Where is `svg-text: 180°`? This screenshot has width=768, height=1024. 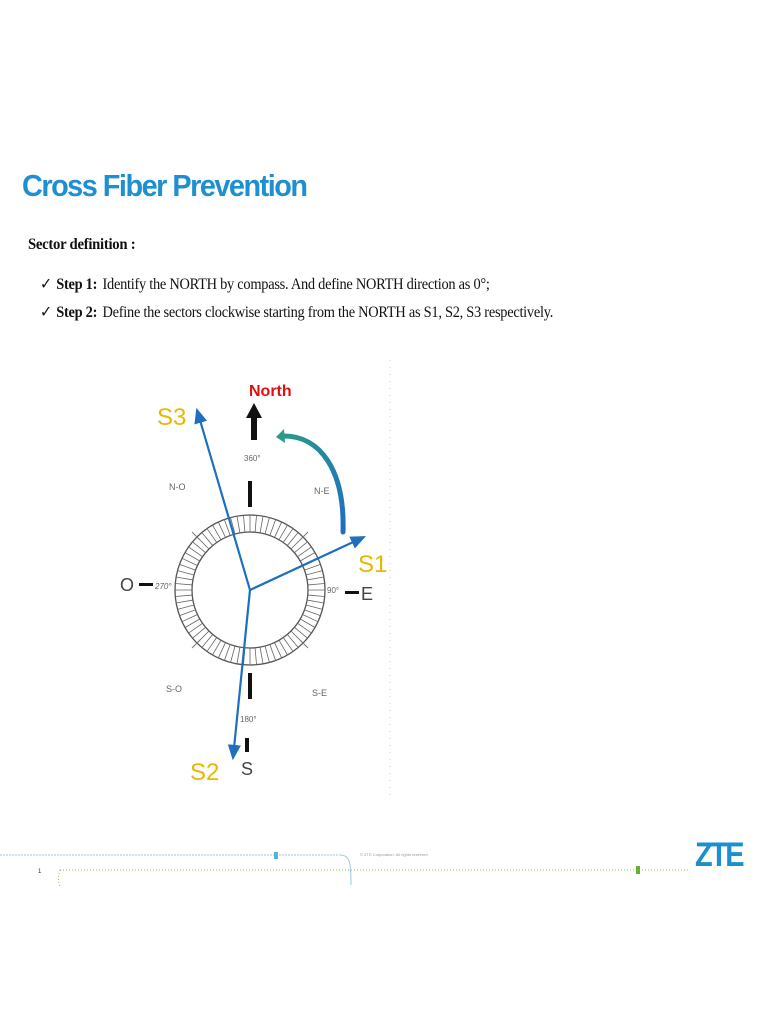
svg-text: 180° is located at coordinates (248, 719).